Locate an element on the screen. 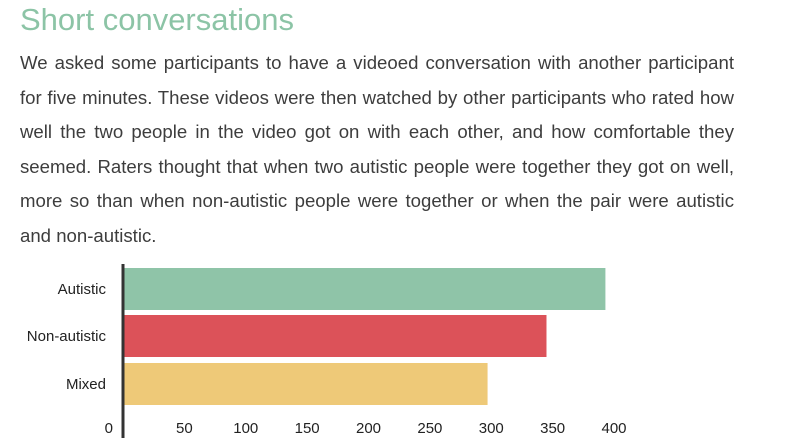 The height and width of the screenshot is (438, 800). x-tick-label: 50 is located at coordinates (184, 428).